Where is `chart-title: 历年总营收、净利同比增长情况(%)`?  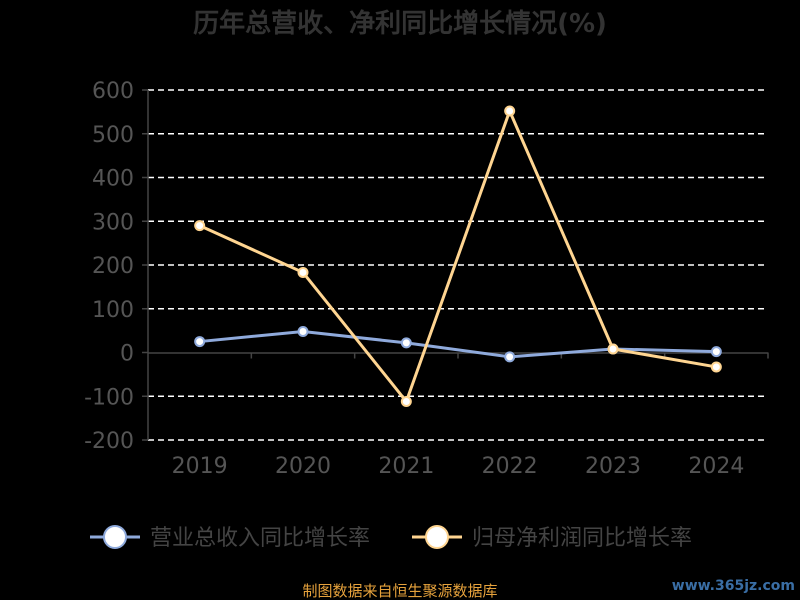
chart-title: 历年总营收、净利同比增长情况(%) is located at coordinates (400, 23).